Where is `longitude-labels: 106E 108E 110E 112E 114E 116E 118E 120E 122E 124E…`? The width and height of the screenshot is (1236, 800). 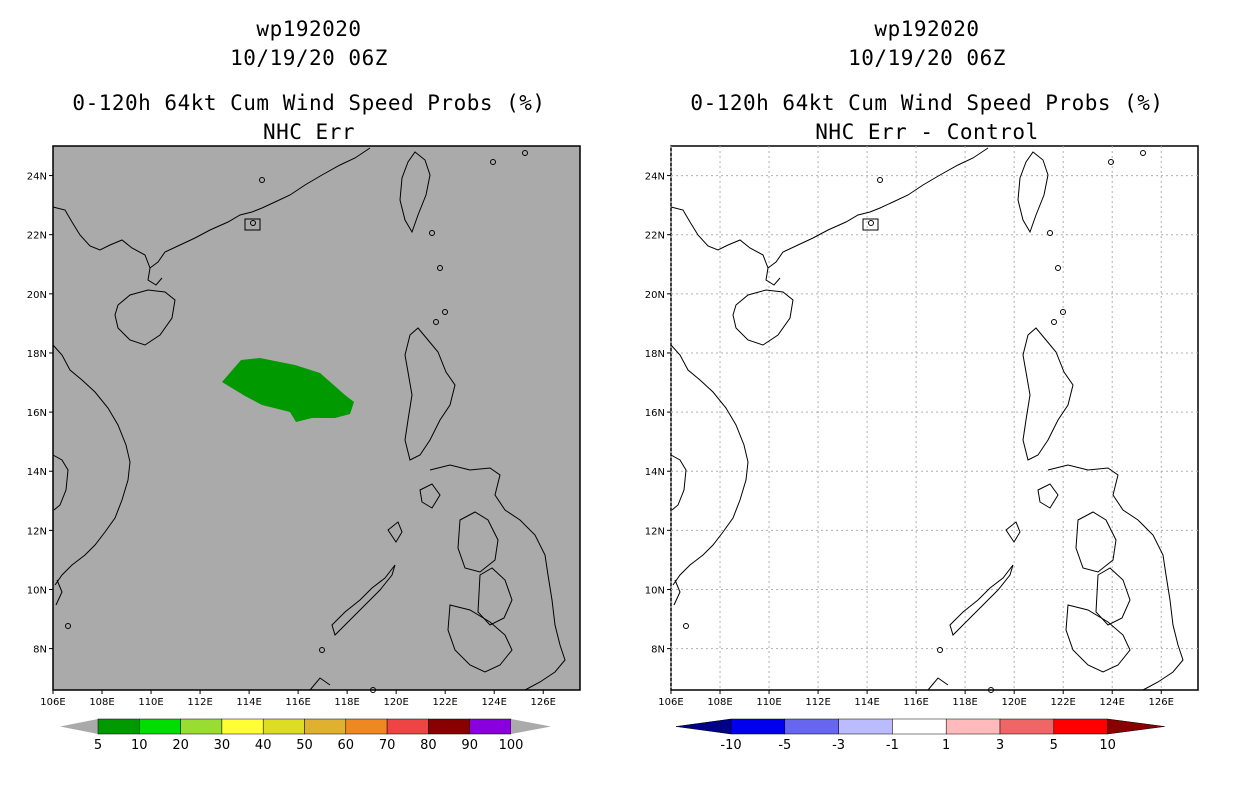
longitude-labels: 106E 108E 110E 112E 114E 116E 118E 120E 122E 124E… is located at coordinates (916, 699).